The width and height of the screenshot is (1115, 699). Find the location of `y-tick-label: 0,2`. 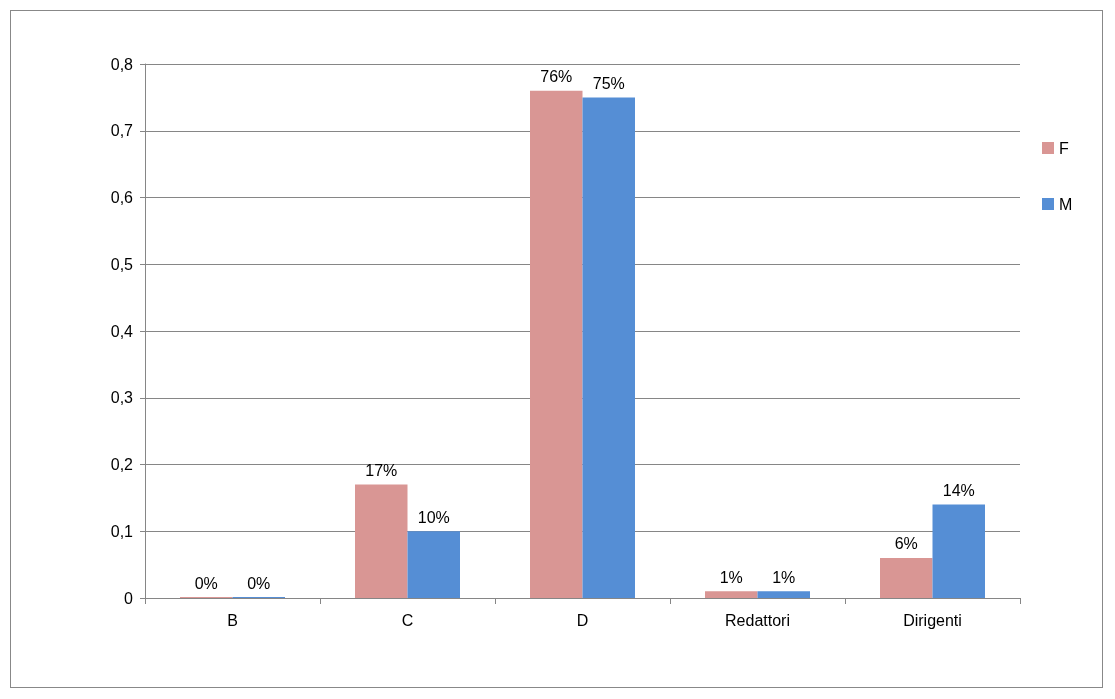

y-tick-label: 0,2 is located at coordinates (122, 464).